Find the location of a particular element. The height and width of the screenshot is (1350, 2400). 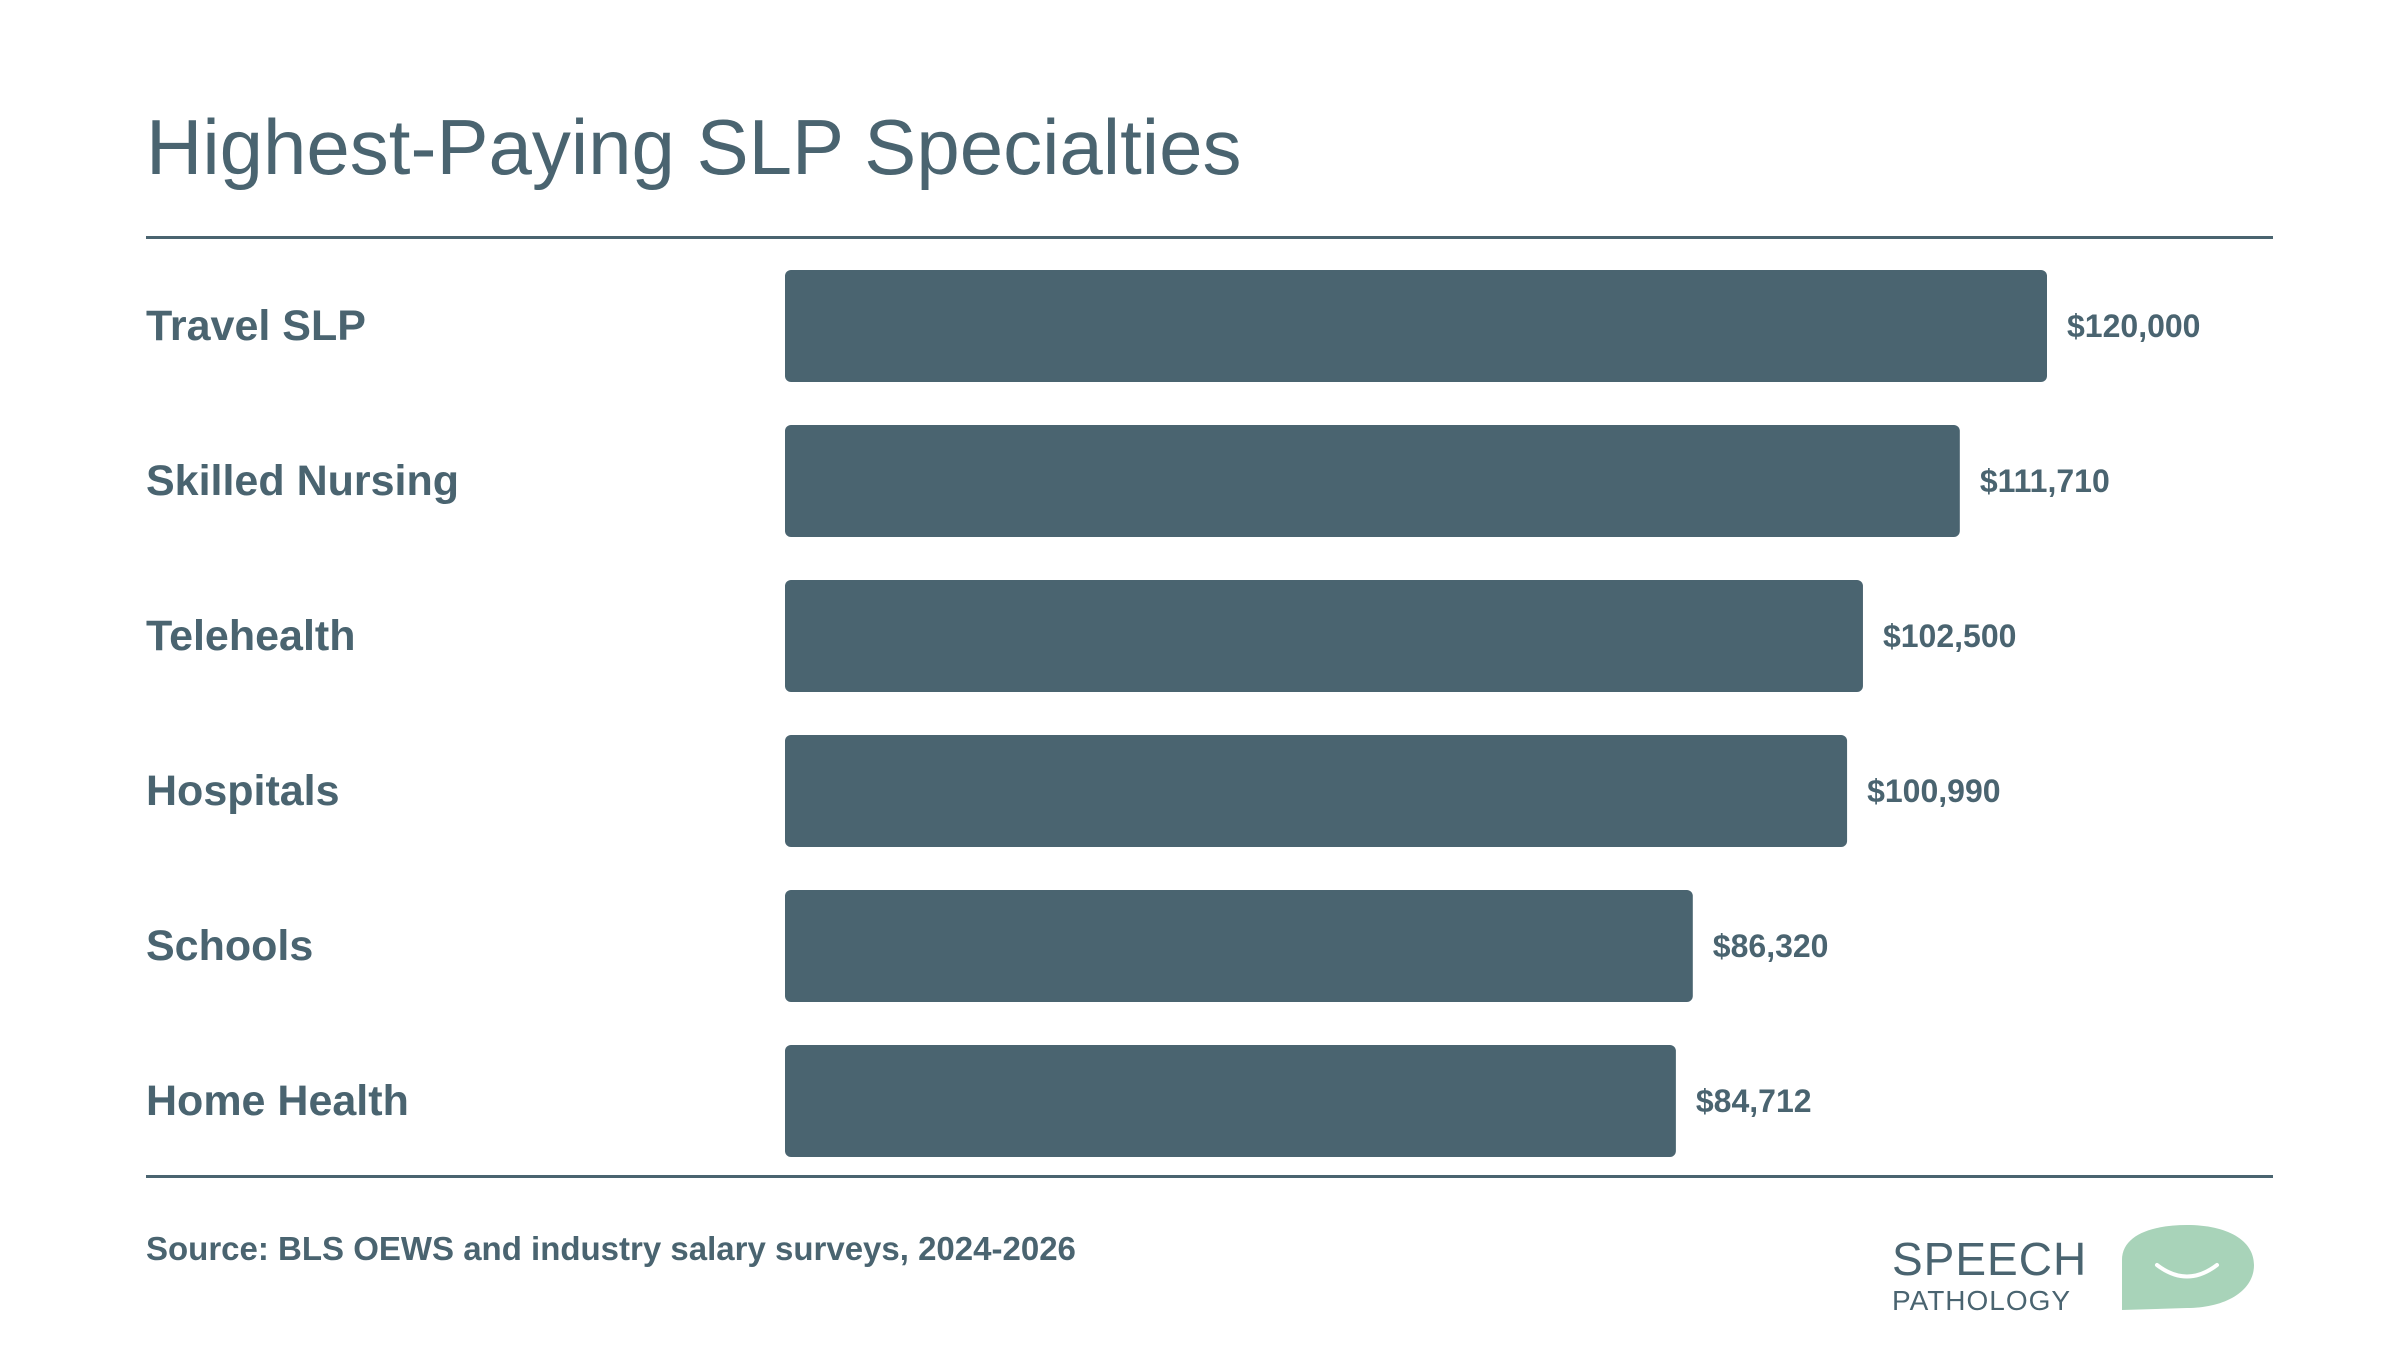

value-label: $120,000 is located at coordinates (2133, 326).